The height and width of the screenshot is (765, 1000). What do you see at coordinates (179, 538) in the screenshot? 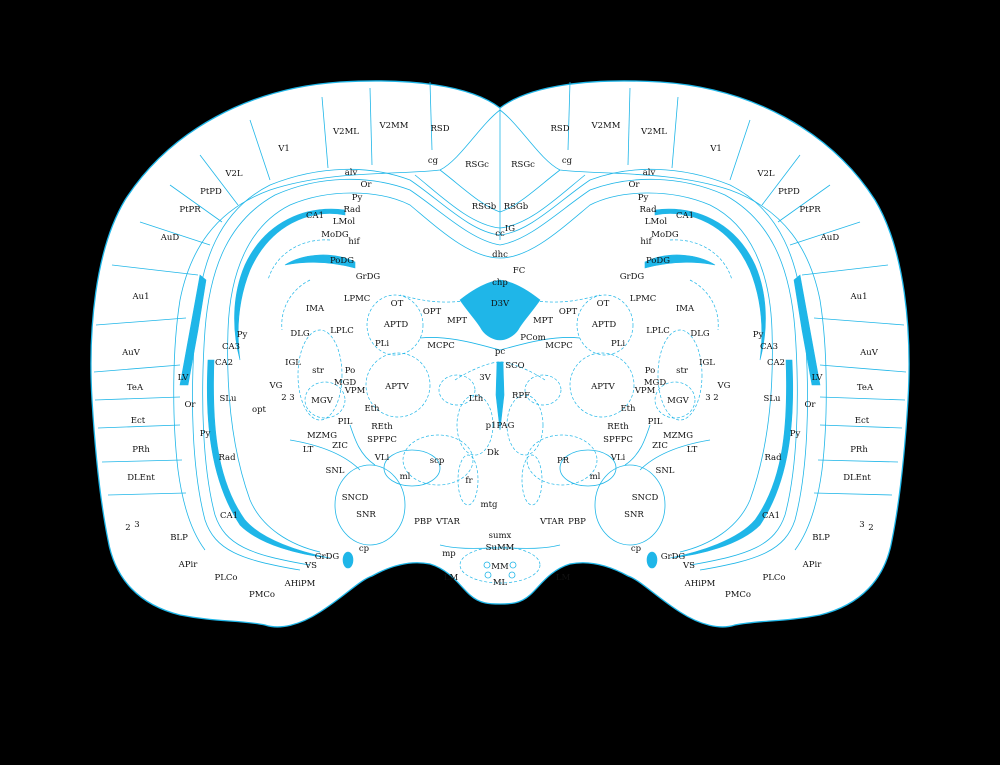
I see `label-blp: BLP` at bounding box center [179, 538].